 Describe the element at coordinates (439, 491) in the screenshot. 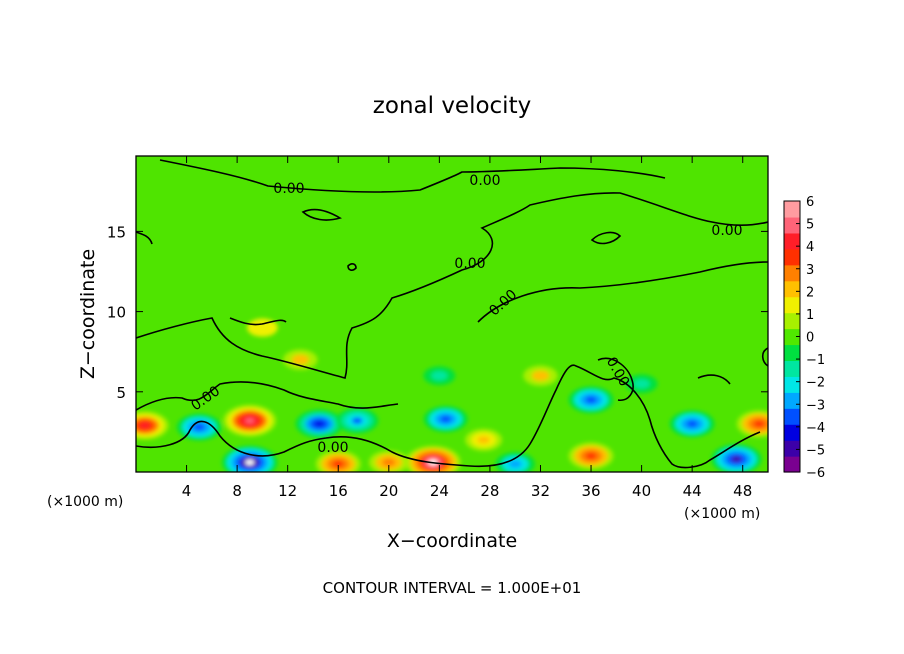

I see `x-tick-label: 24` at that location.